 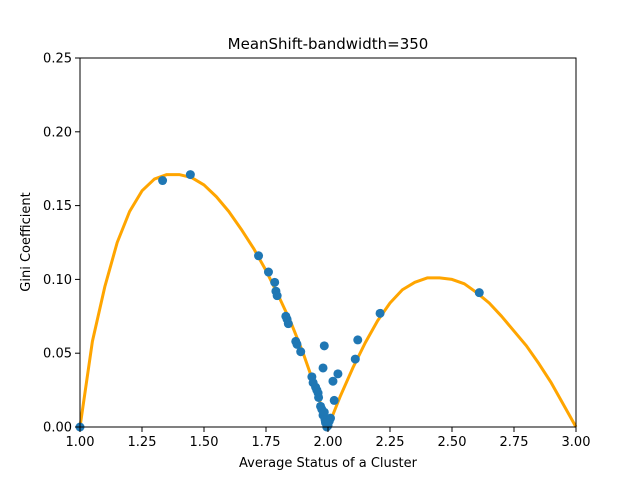 What do you see at coordinates (57, 428) in the screenshot?
I see `y-tick-label: 0.00` at bounding box center [57, 428].